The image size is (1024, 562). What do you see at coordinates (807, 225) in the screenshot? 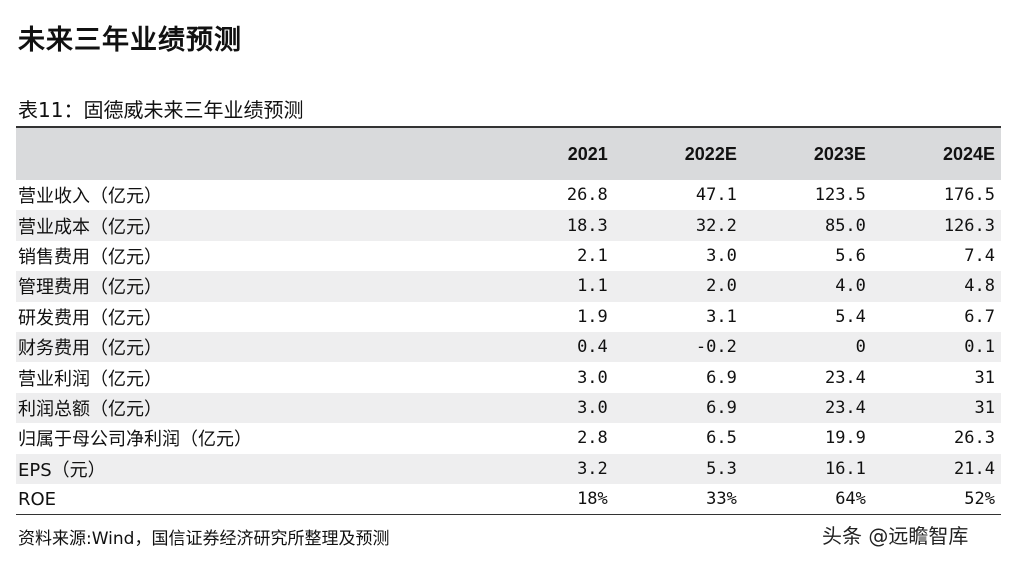
I see `cell-value: 85.0` at bounding box center [807, 225].